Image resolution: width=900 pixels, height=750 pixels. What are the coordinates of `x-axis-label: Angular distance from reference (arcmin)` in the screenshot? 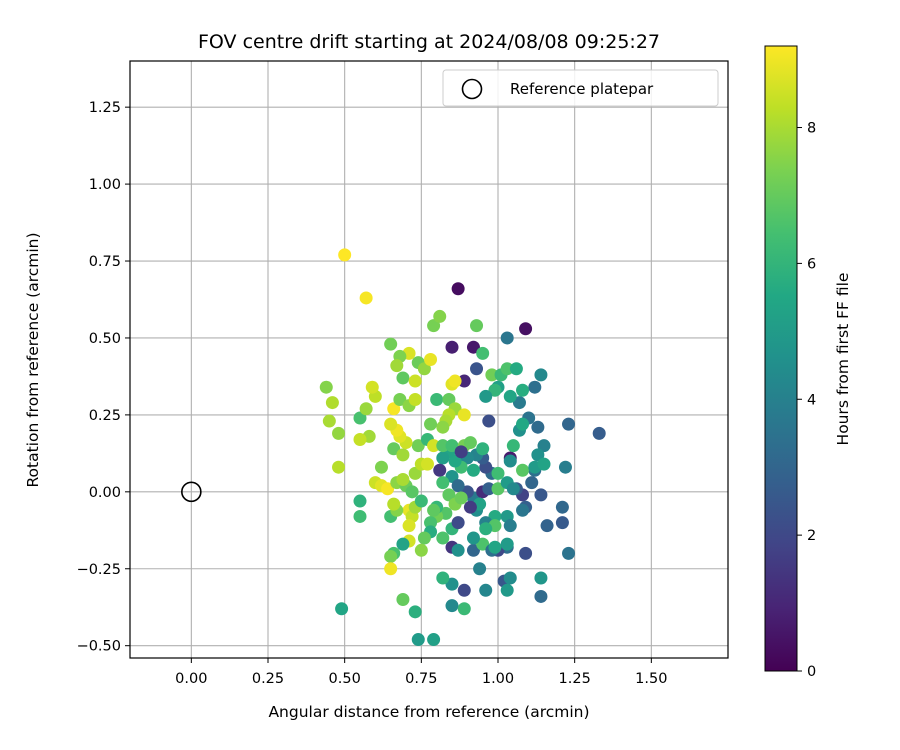 It's located at (428, 712).